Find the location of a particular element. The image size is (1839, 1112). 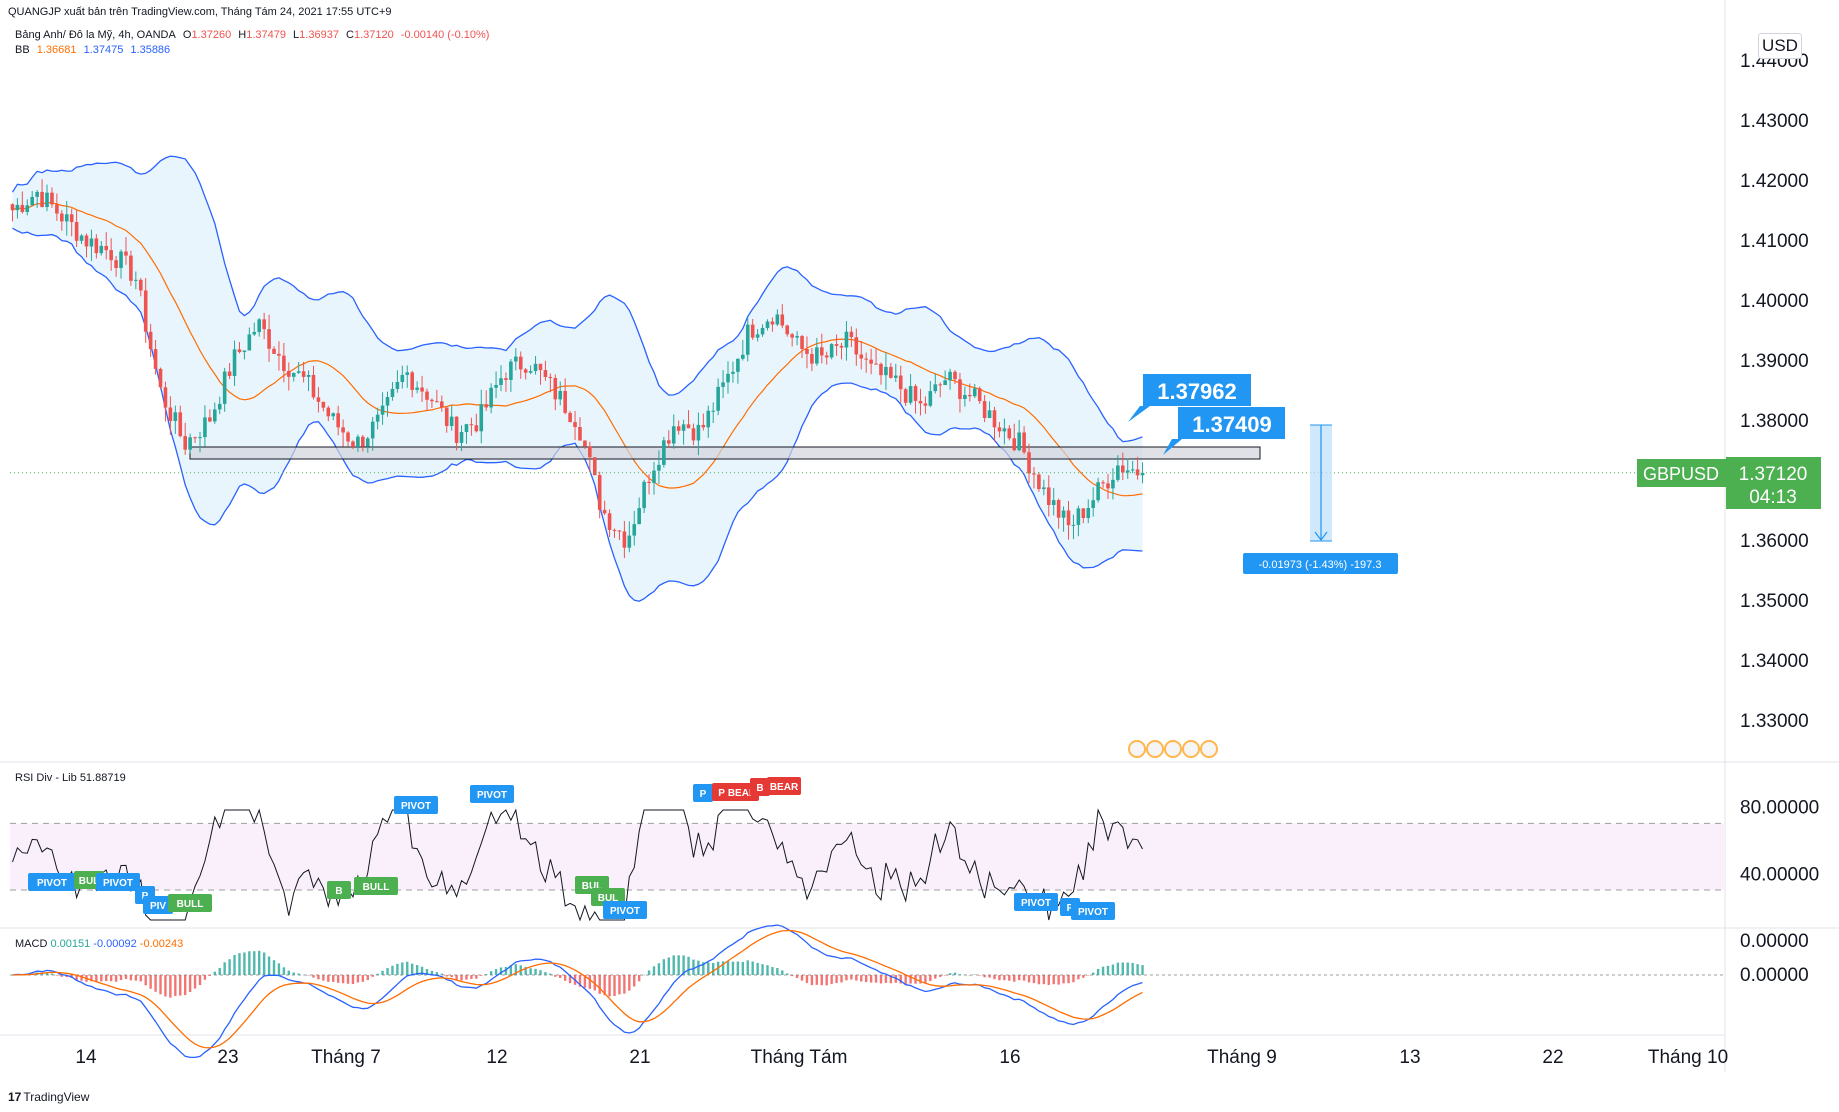

rsi-tag: BULL is located at coordinates (376, 886).